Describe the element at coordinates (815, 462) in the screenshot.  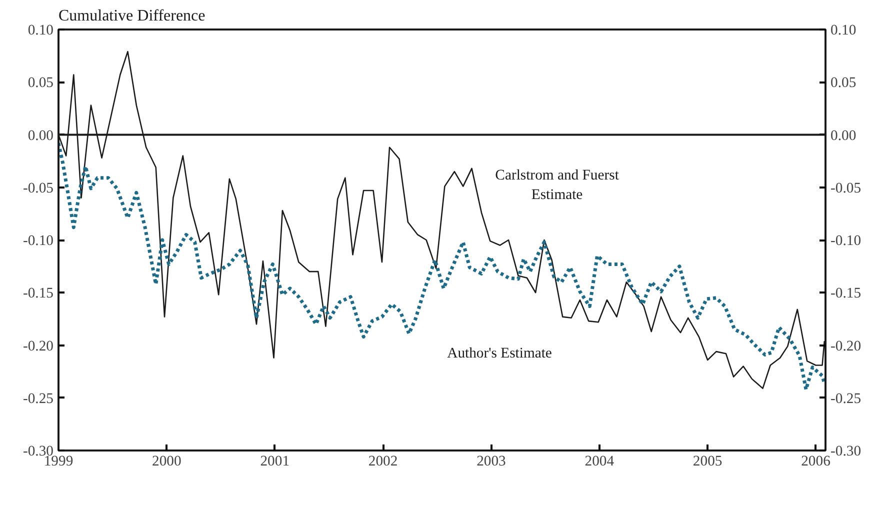
I see `x-tick-label: 2006` at that location.